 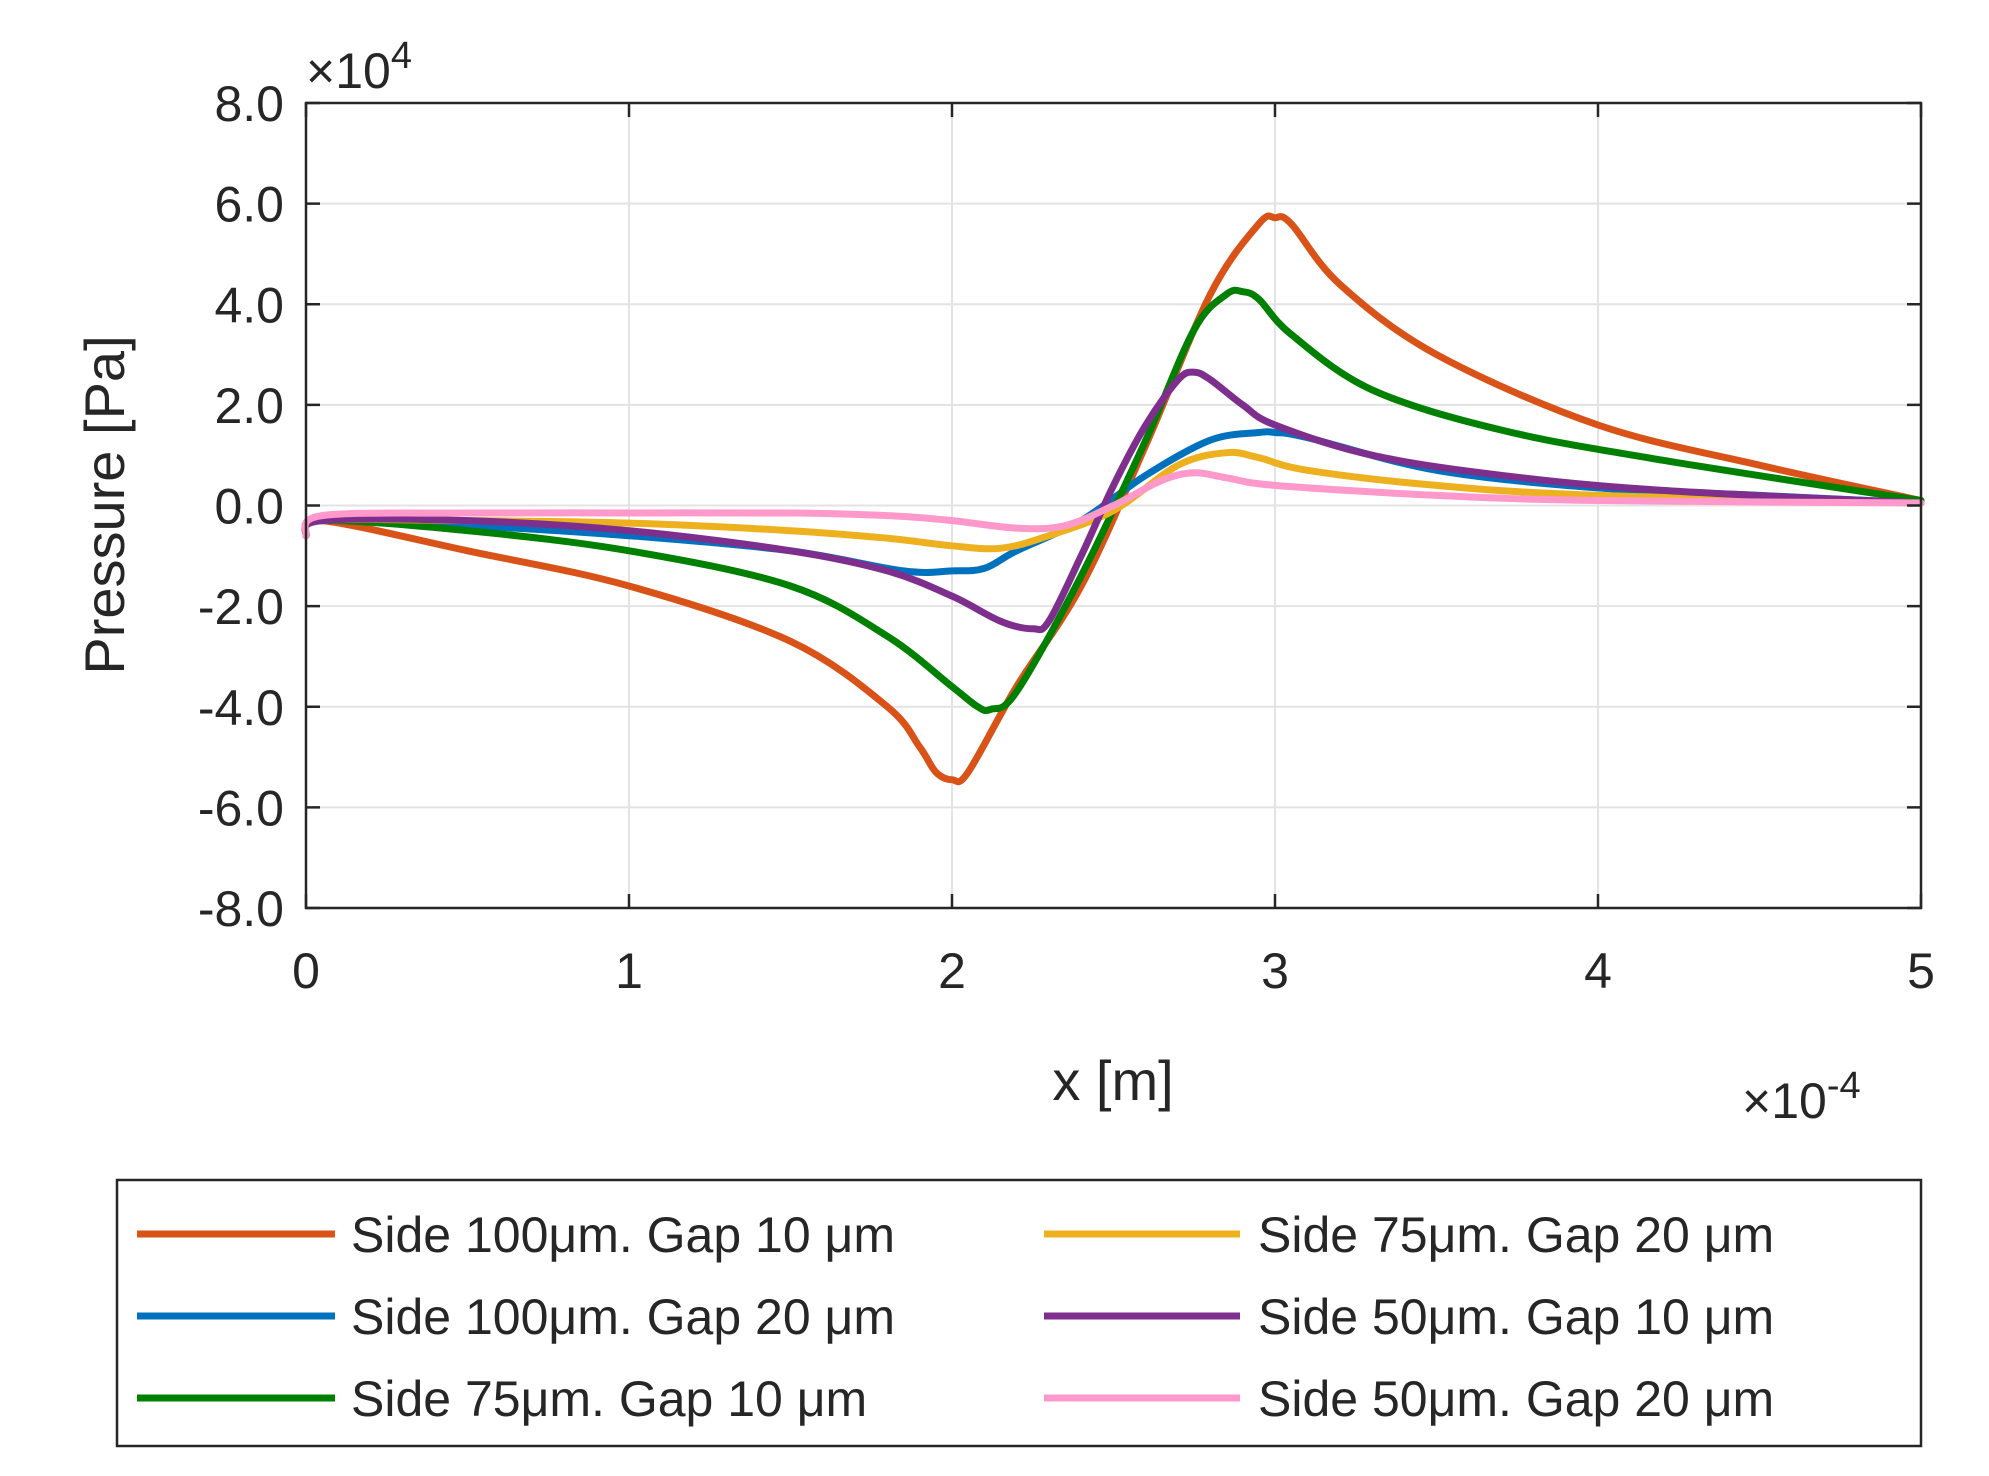 I want to click on legend-label-6: Side 50μm. Gap 20 μm, so click(x=1516, y=1399).